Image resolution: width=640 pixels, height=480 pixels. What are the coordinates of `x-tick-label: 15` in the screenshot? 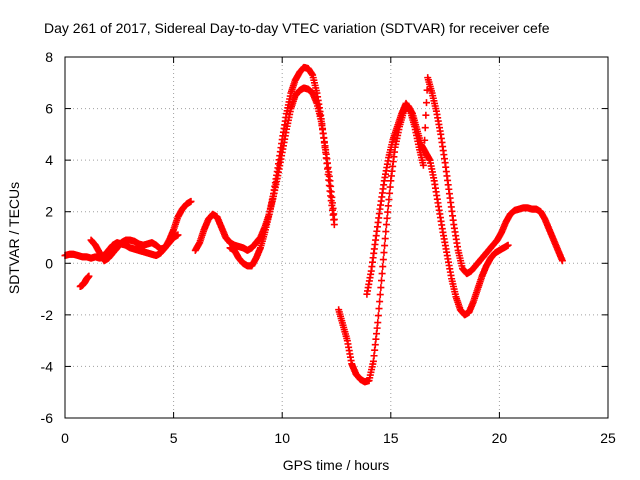 It's located at (391, 438).